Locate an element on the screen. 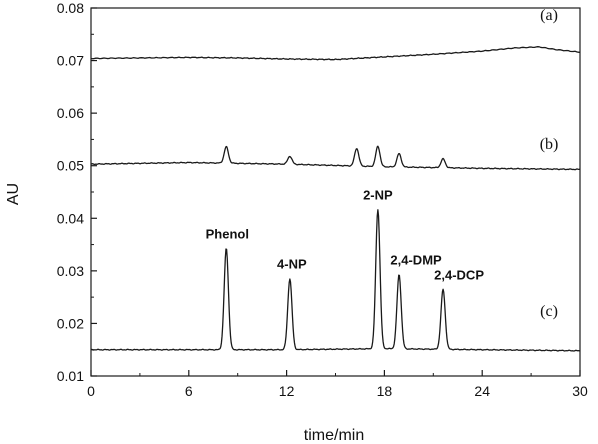  x-tick-label: 0 is located at coordinates (91, 391).